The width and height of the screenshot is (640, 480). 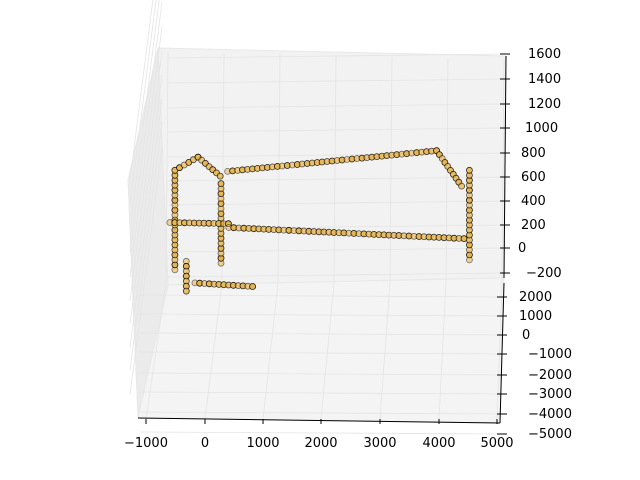 I want to click on scatter-point-ground-cluster, so click(x=253, y=286).